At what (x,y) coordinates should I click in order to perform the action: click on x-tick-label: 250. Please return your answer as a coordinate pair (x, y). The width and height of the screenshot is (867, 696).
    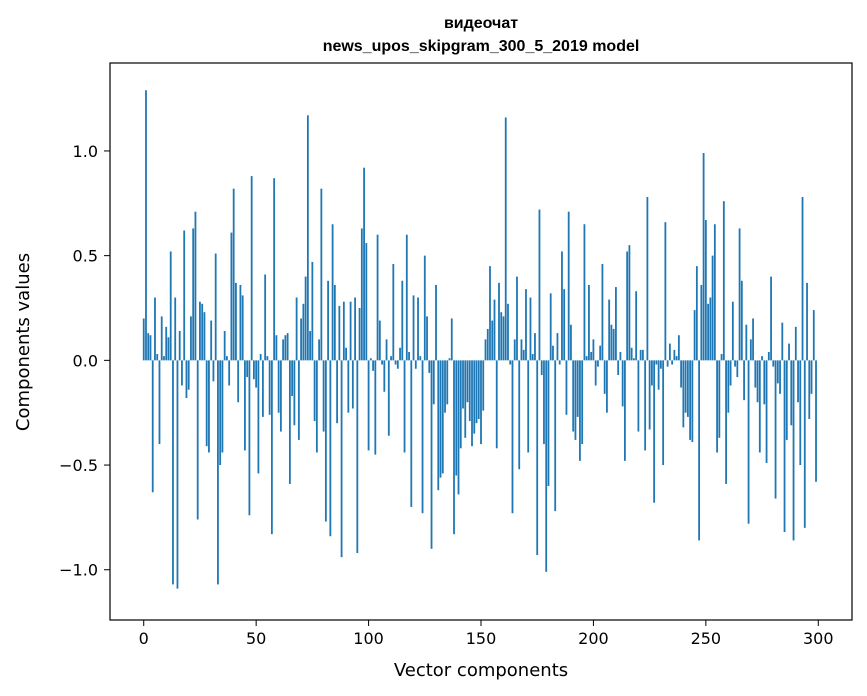
    Looking at the image, I should click on (706, 638).